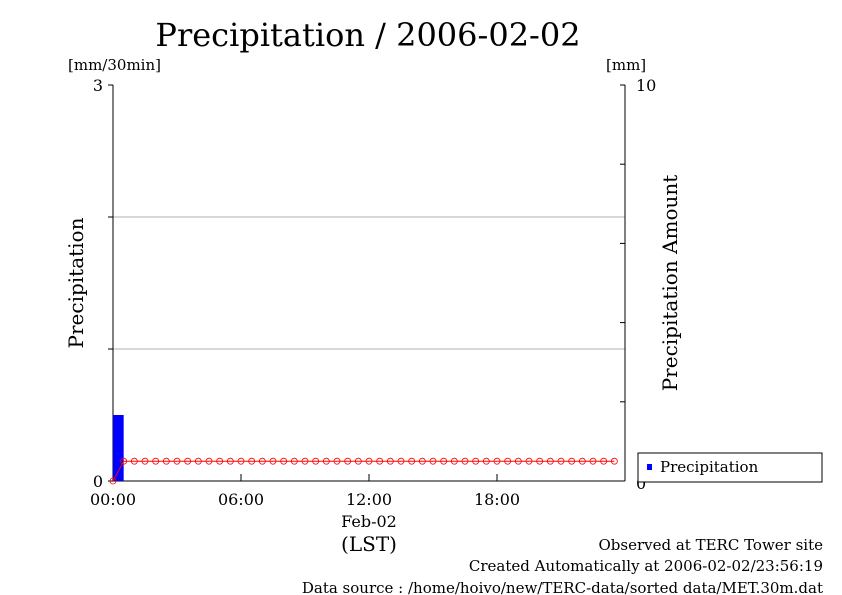 This screenshot has width=842, height=595. I want to click on left-tick-label-0: 0, so click(98, 481).